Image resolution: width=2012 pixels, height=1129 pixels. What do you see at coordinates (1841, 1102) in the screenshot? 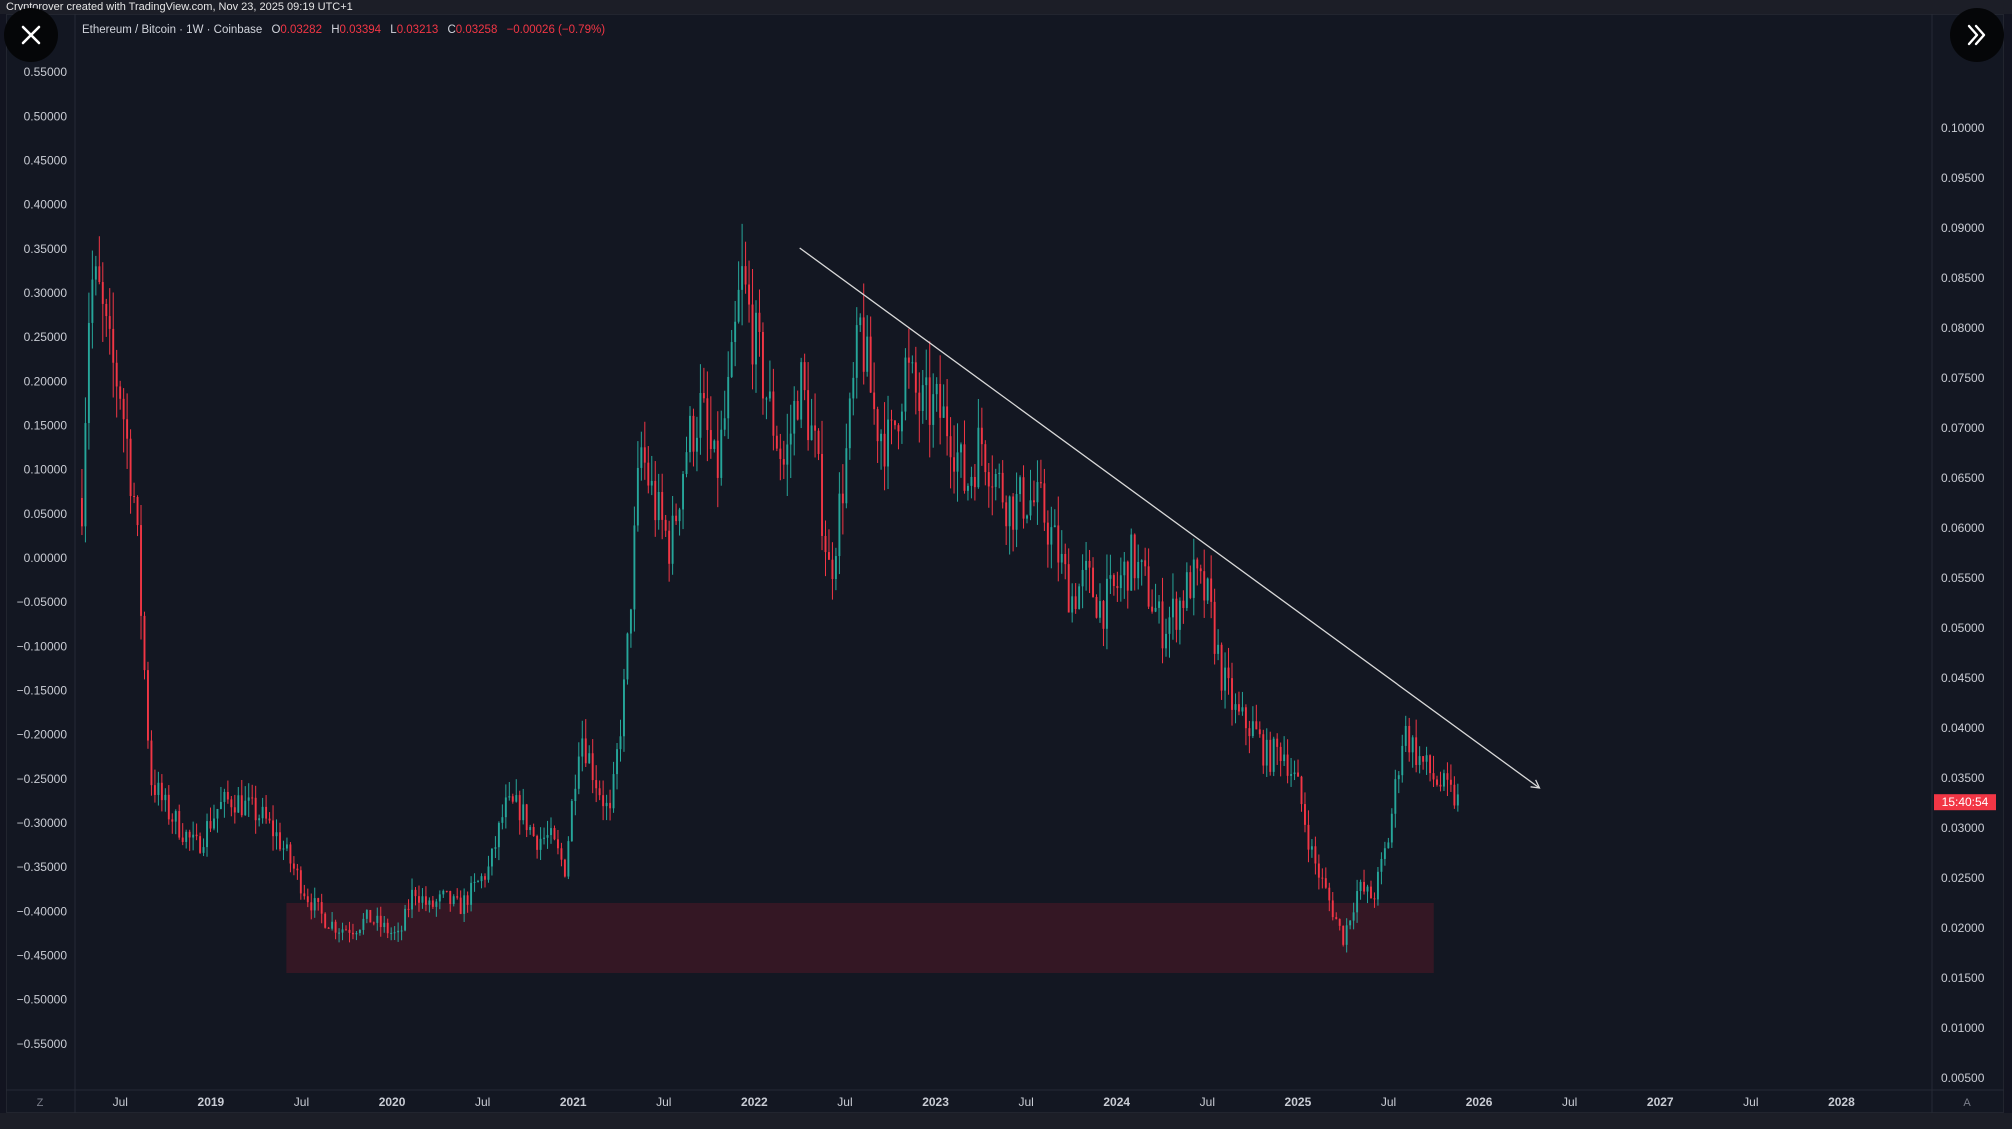
I see `time-axis-tick: 2028` at bounding box center [1841, 1102].